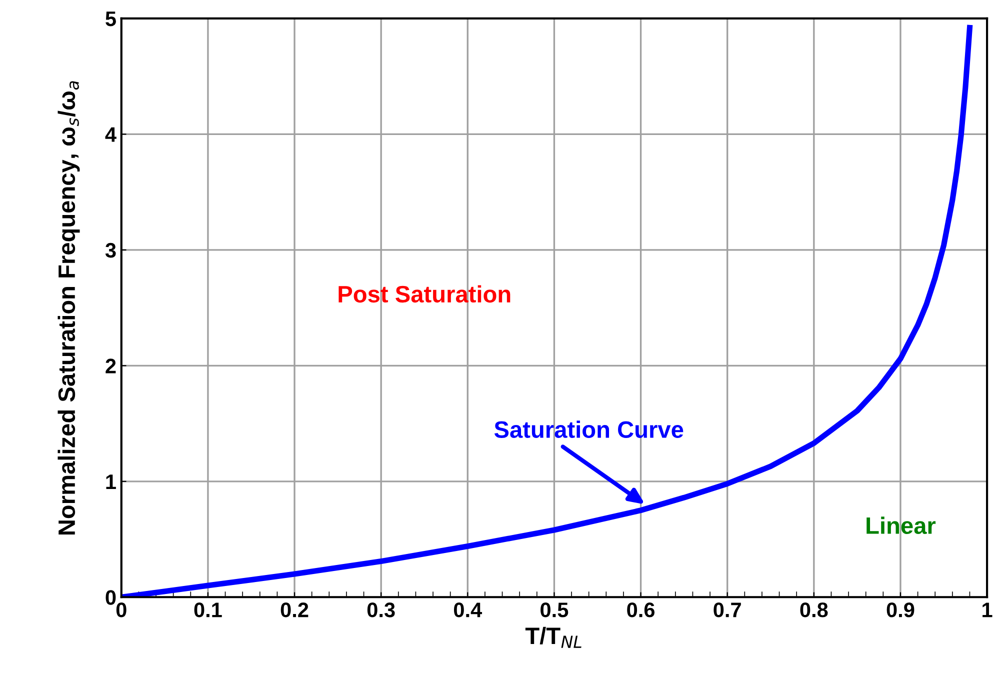 The image size is (995, 684). Describe the element at coordinates (468, 610) in the screenshot. I see `x-tick-label: 0.4` at that location.